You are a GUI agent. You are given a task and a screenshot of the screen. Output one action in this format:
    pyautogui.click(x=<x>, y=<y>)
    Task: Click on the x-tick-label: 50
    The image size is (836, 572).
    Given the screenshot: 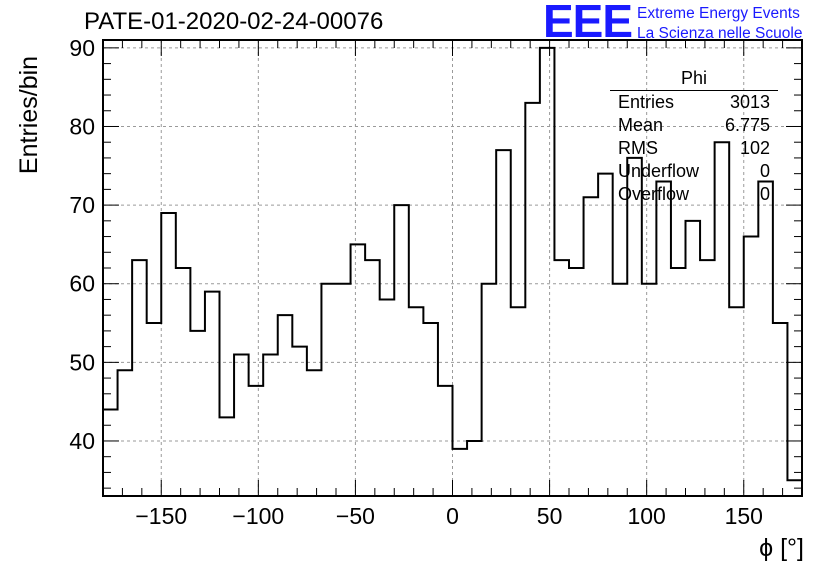 What is the action you would take?
    pyautogui.click(x=550, y=516)
    